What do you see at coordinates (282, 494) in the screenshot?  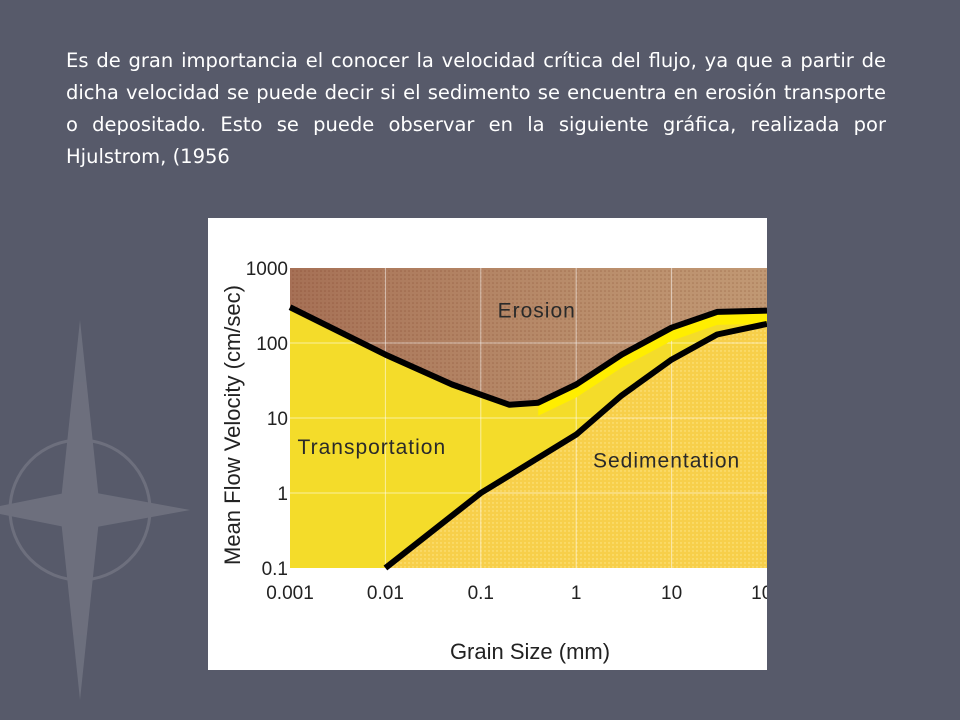 I see `y-tick-label: 1` at bounding box center [282, 494].